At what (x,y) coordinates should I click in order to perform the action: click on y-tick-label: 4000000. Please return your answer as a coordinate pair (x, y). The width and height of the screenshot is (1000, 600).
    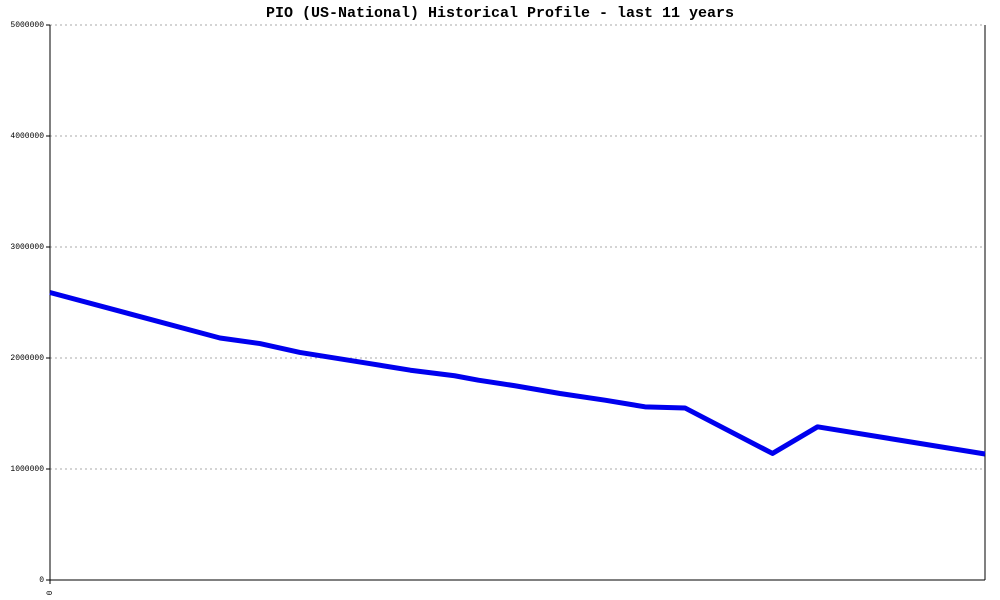
    Looking at the image, I should click on (27, 136).